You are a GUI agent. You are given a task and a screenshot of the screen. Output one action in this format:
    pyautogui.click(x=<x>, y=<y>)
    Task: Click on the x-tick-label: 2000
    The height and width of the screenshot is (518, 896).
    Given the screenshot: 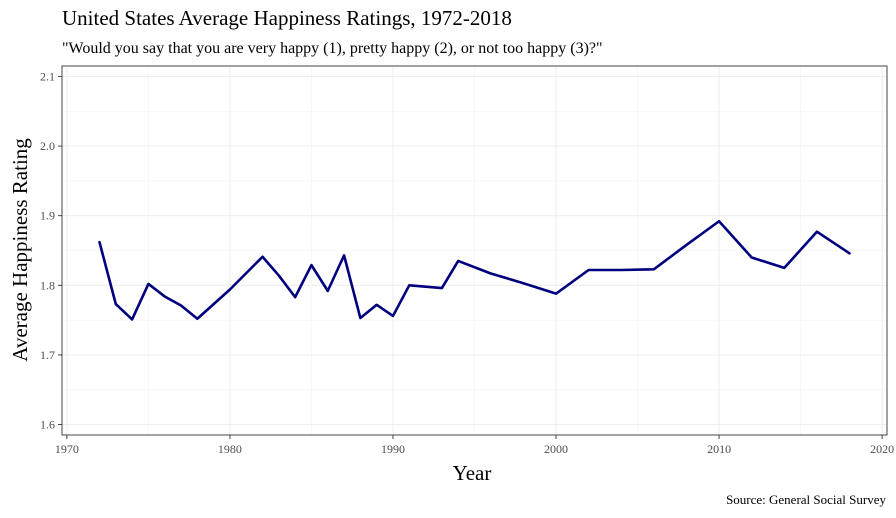 What is the action you would take?
    pyautogui.click(x=556, y=449)
    